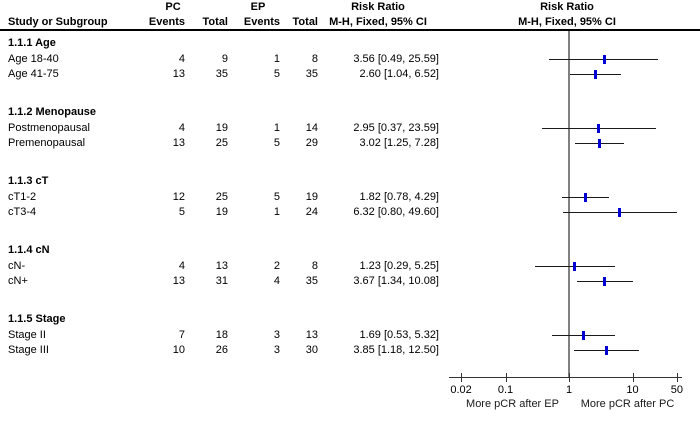  Describe the element at coordinates (276, 265) in the screenshot. I see `ep-events-value: 2` at that location.